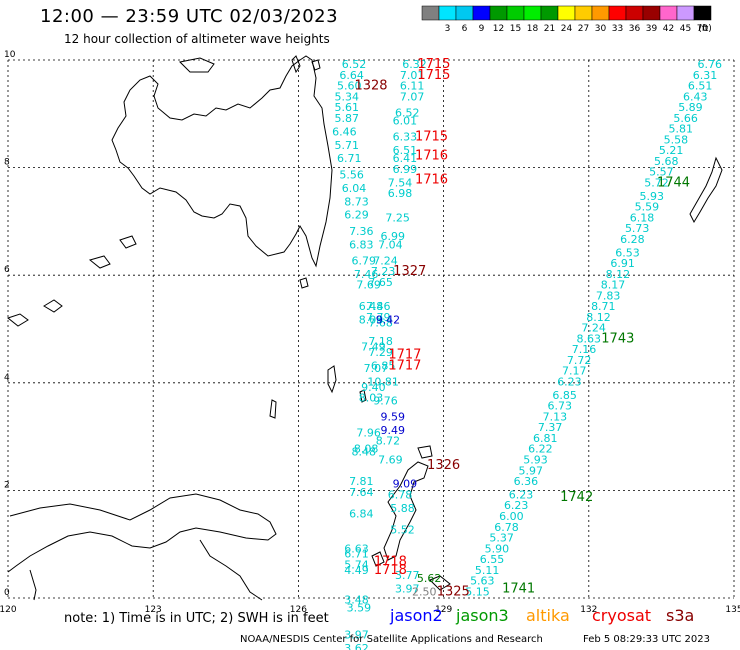  Describe the element at coordinates (390, 562) in the screenshot. I see `pass-time-label: 1718` at that location.